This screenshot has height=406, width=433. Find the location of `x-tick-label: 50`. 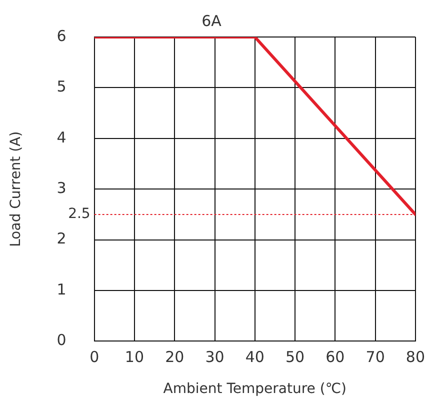

x-tick-label: 50 is located at coordinates (295, 357).